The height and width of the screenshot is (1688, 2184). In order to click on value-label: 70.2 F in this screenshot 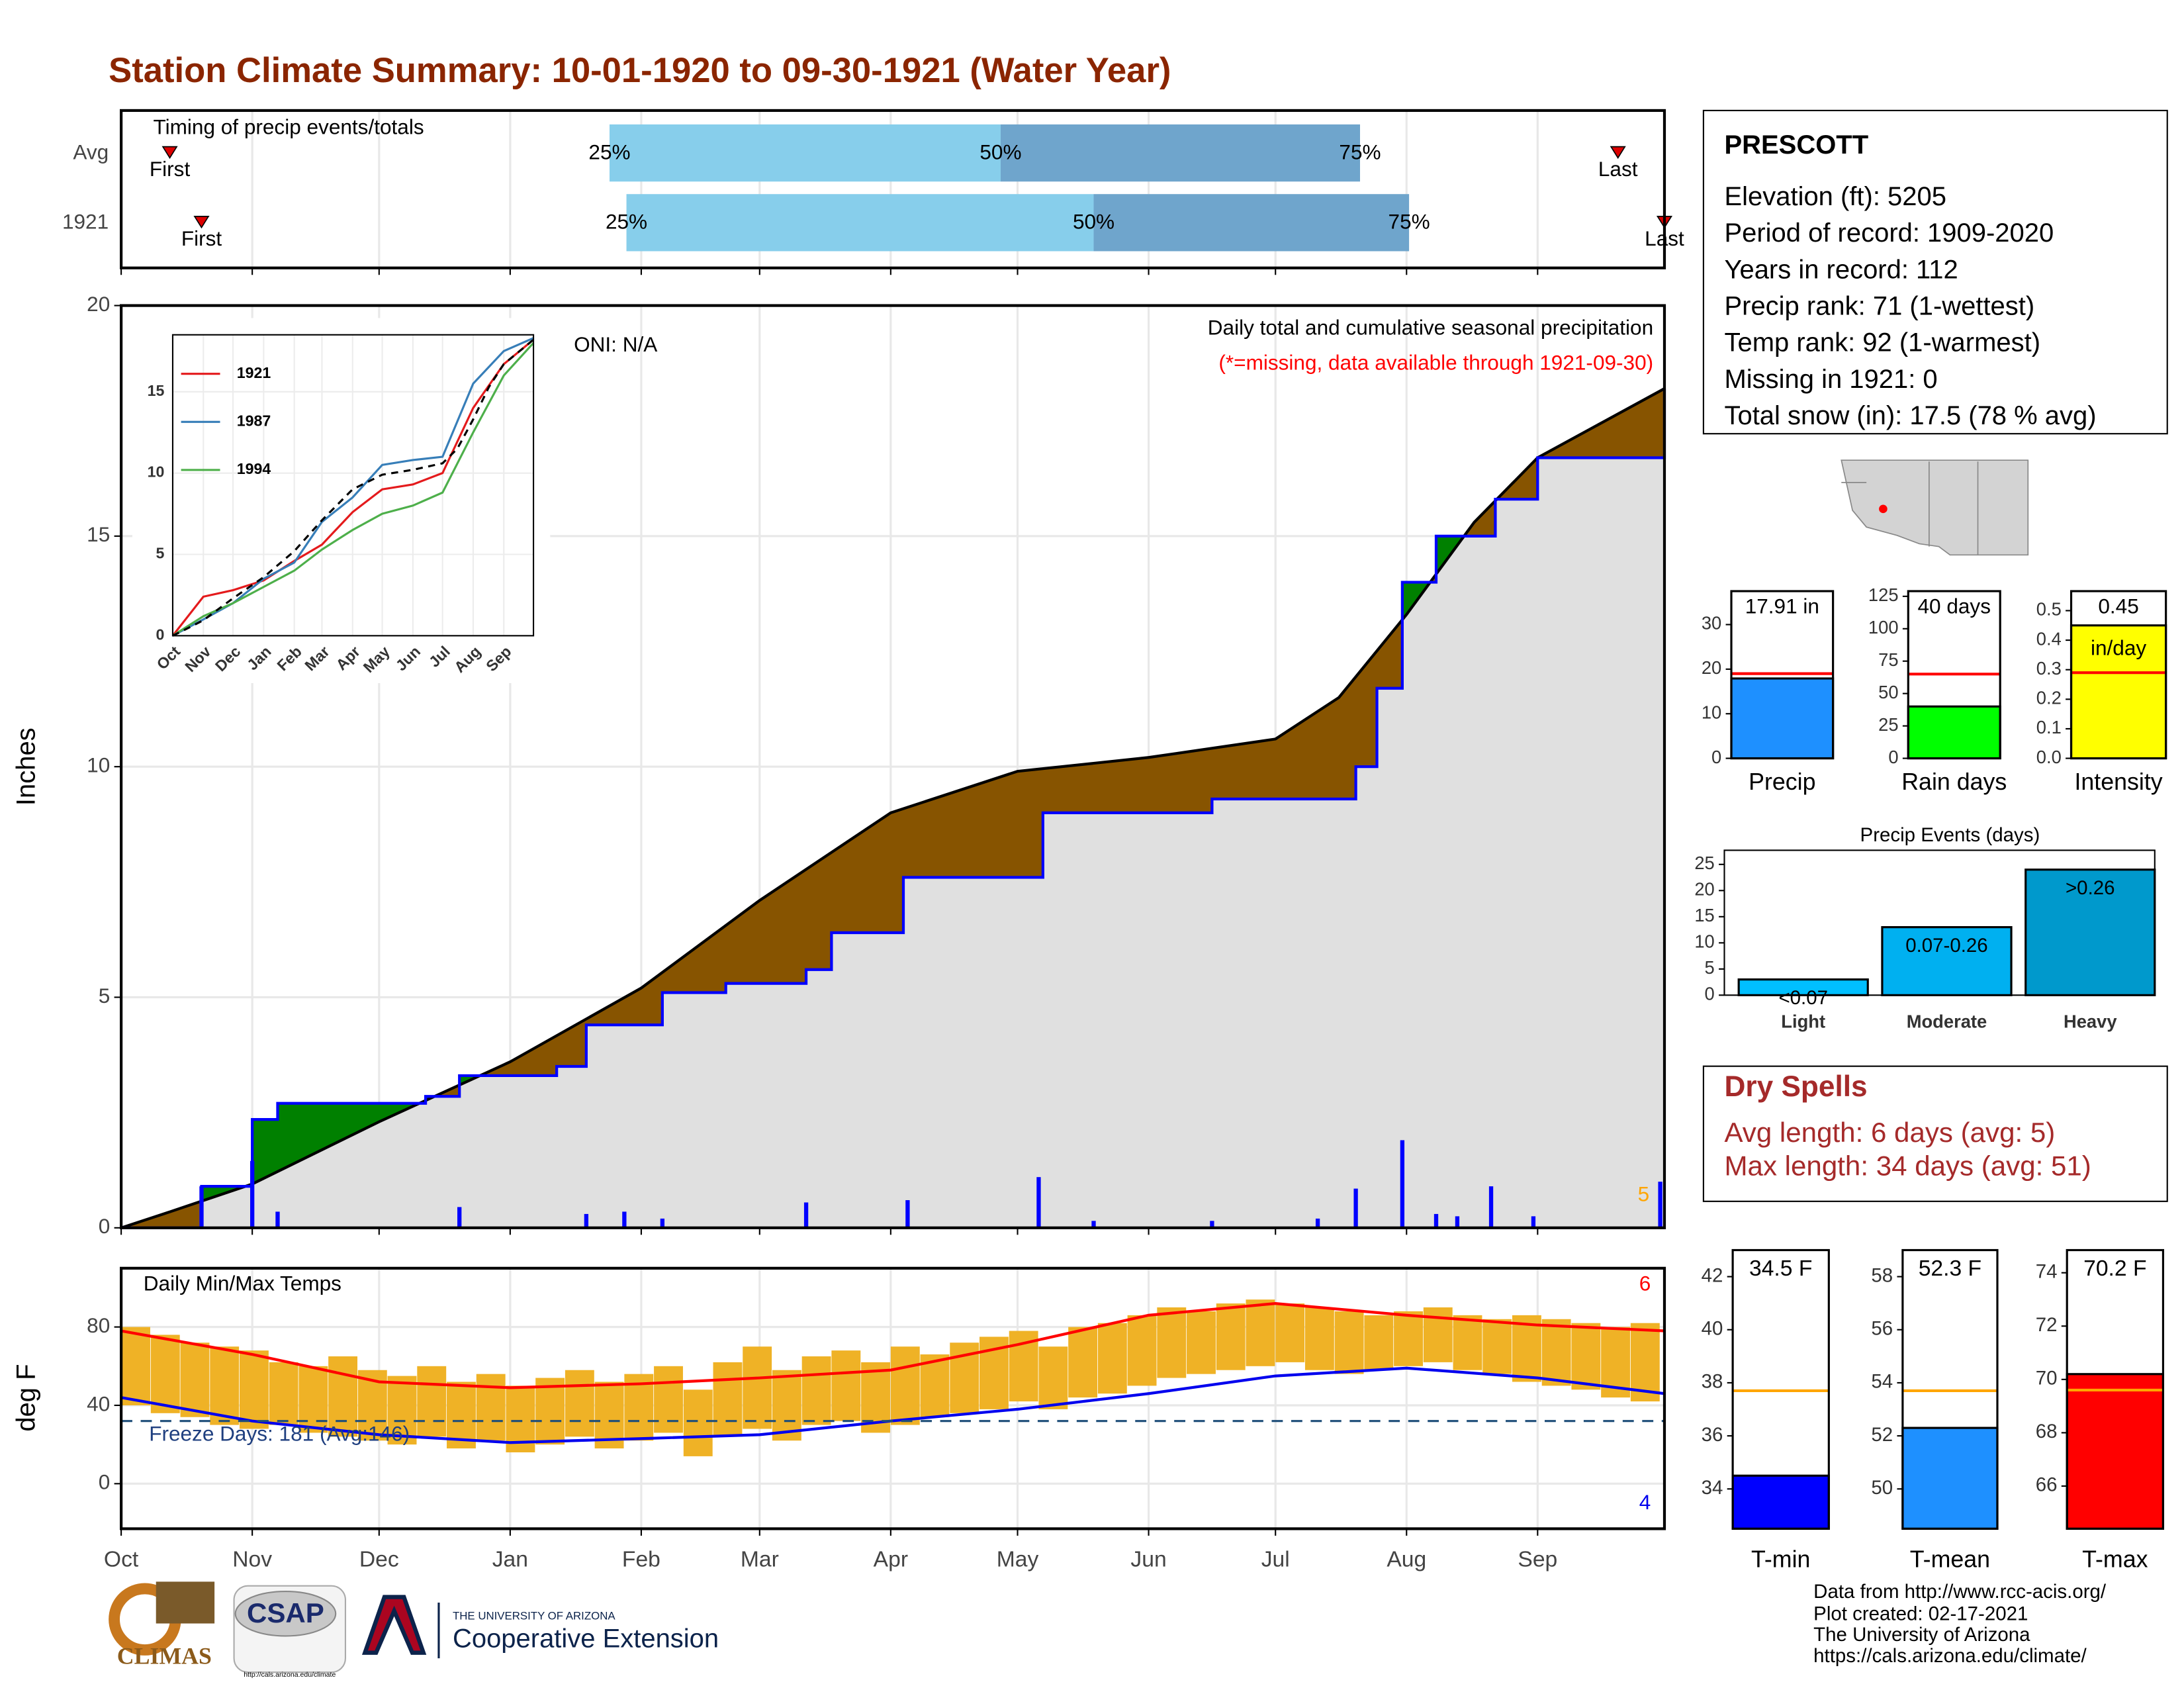, I will do `click(2114, 1268)`.